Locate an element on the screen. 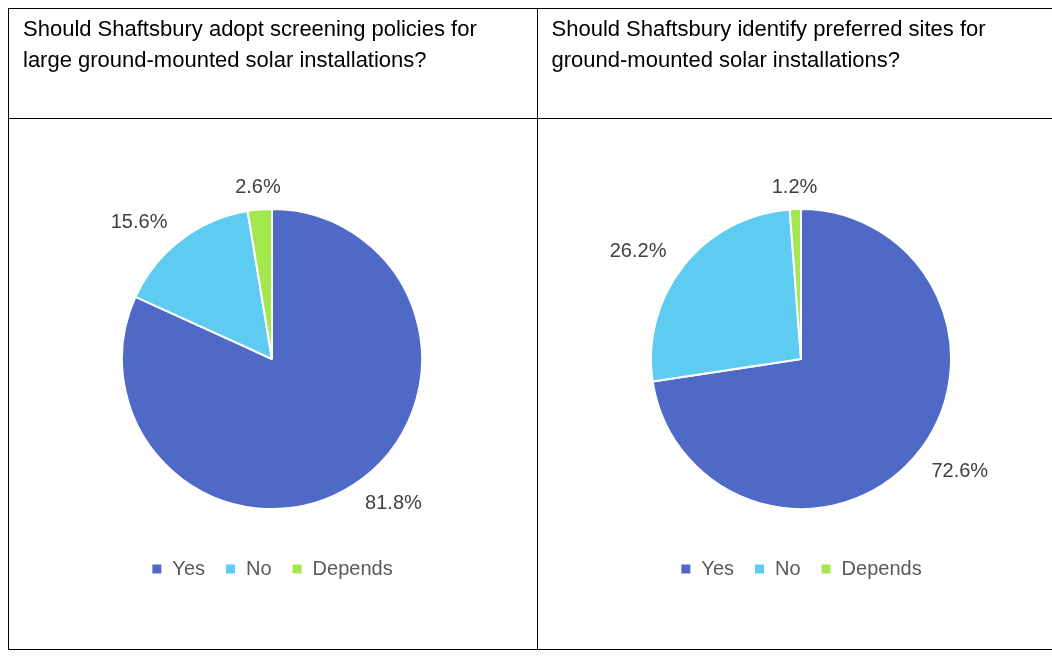 The height and width of the screenshot is (656, 1052). data-label: 1.2% is located at coordinates (794, 185).